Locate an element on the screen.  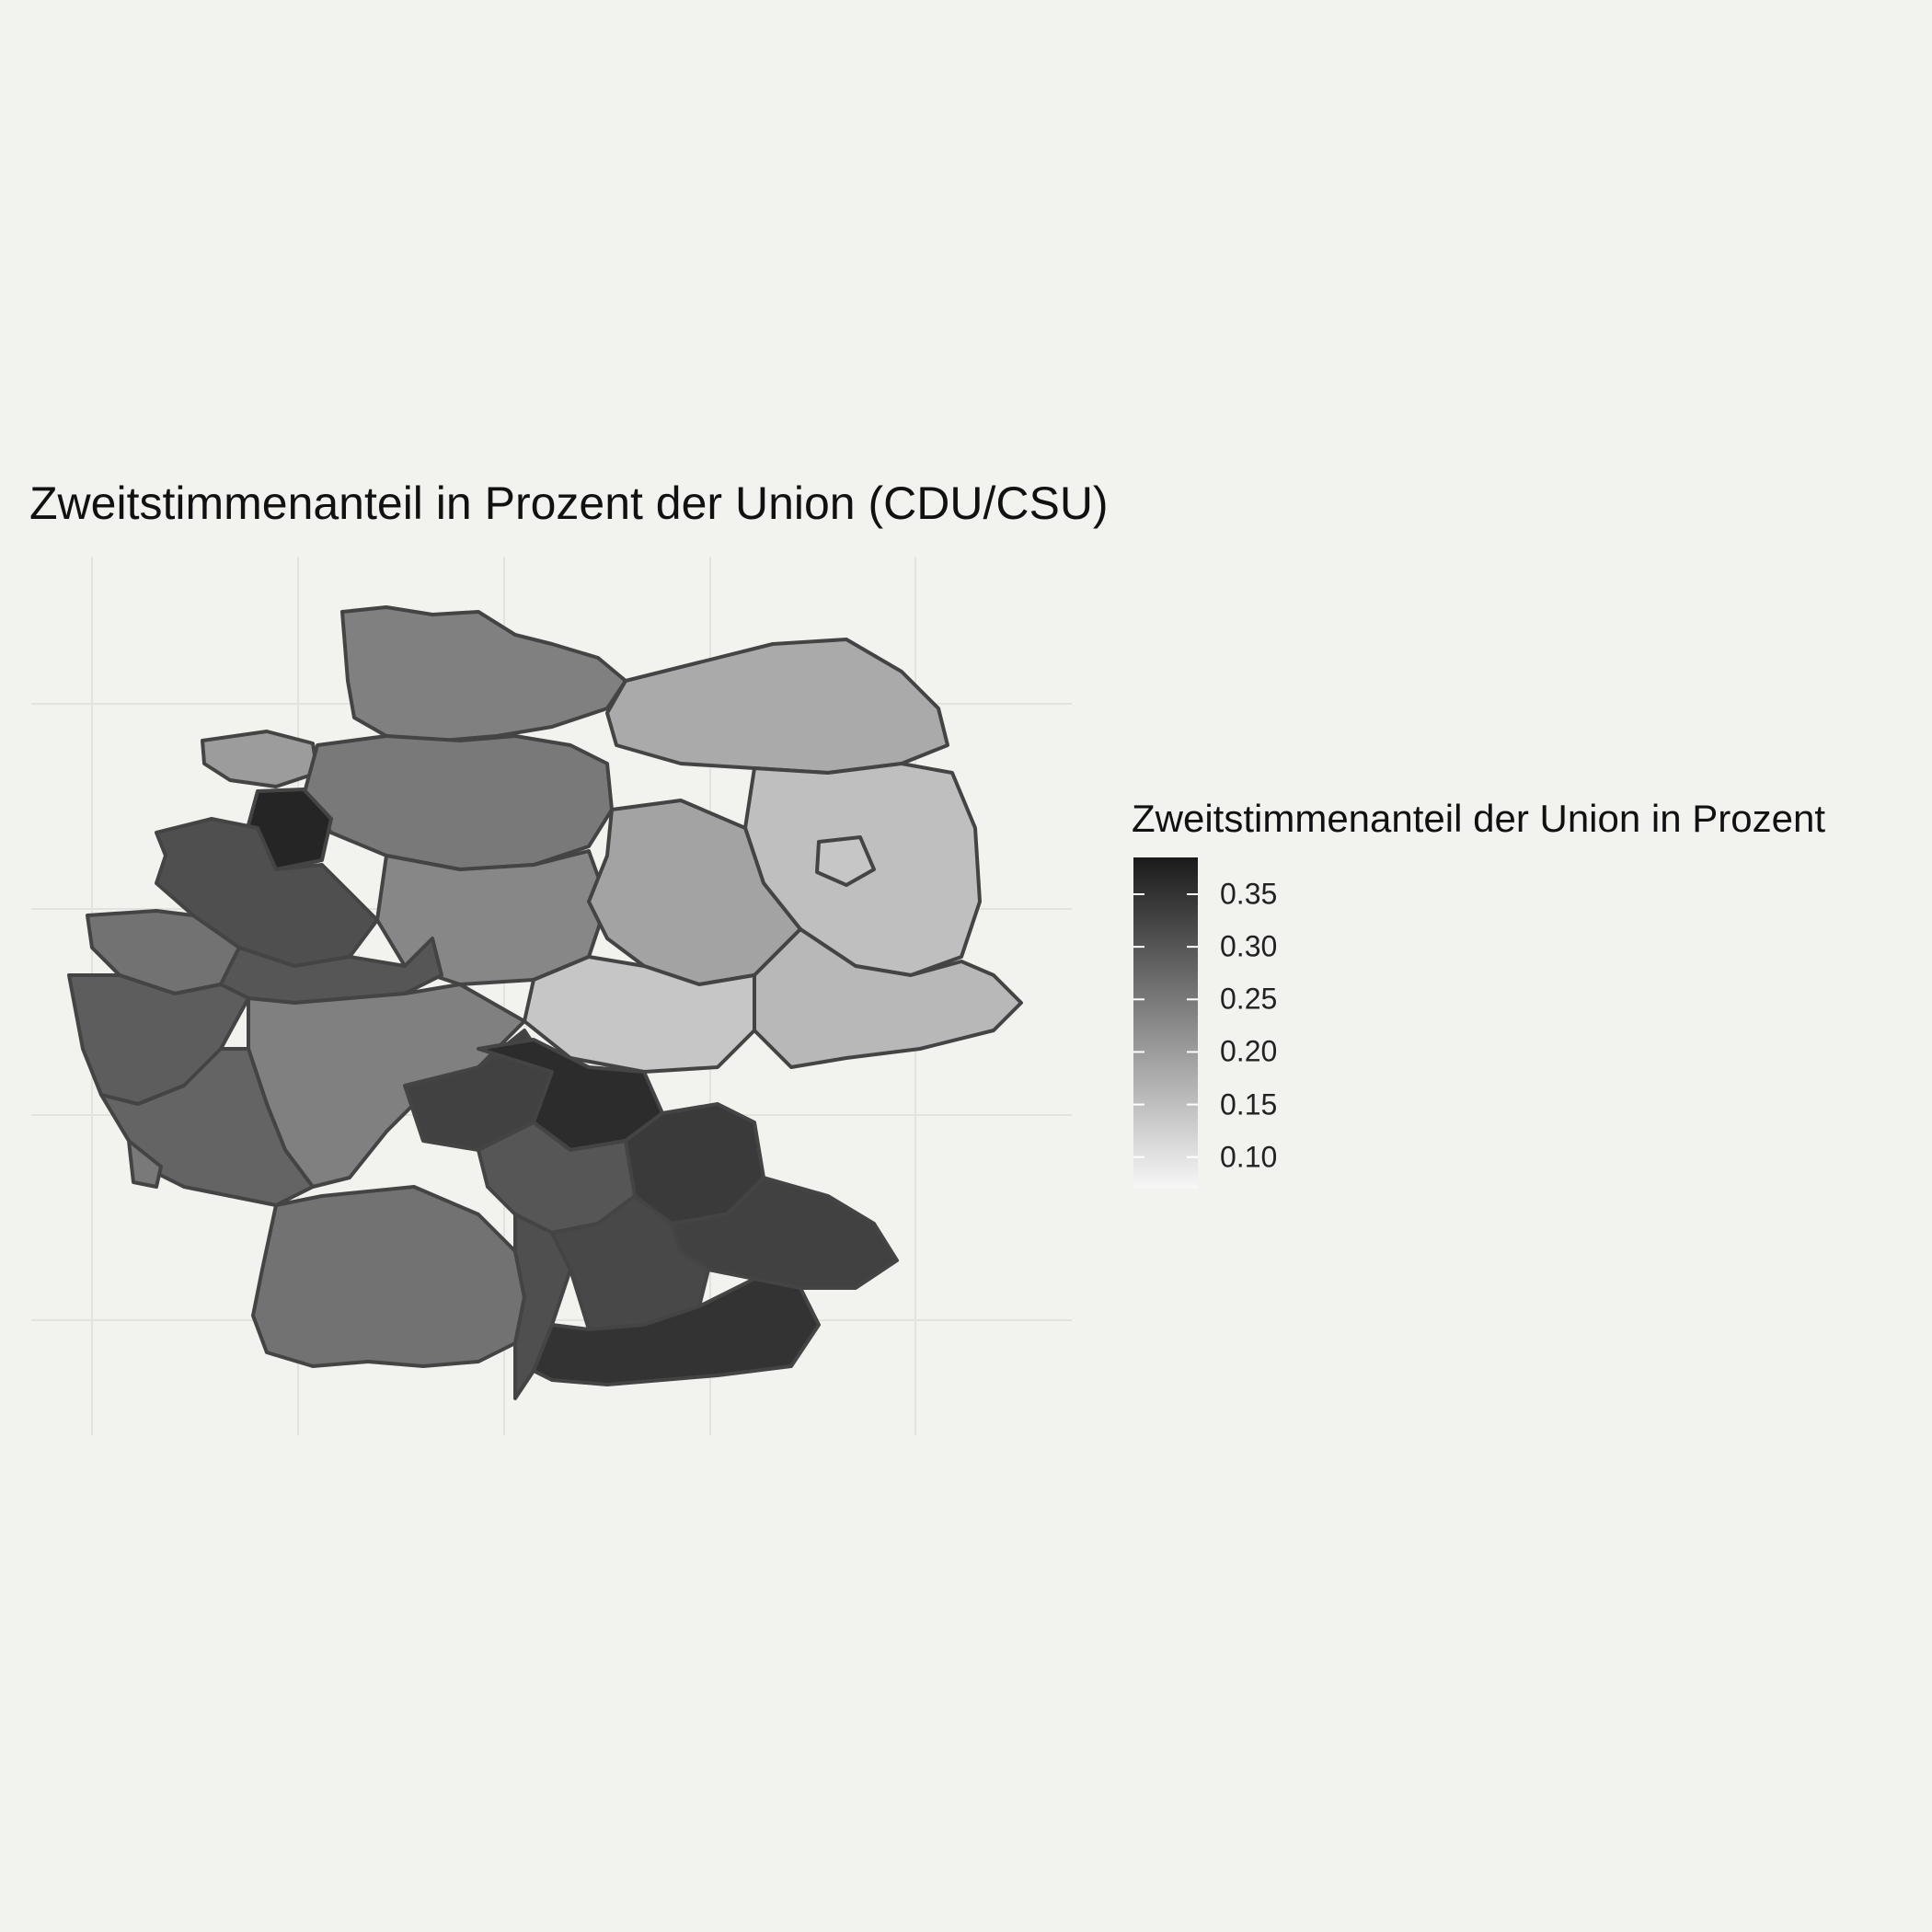
legend-tick-label: 0.20 is located at coordinates (1249, 1051).